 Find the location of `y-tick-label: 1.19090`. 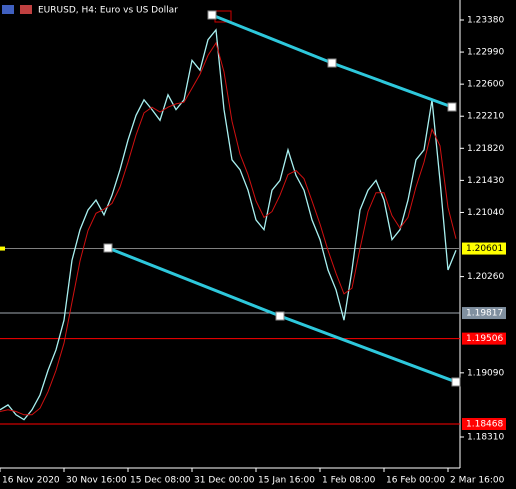

y-tick-label: 1.19090 is located at coordinates (485, 373).